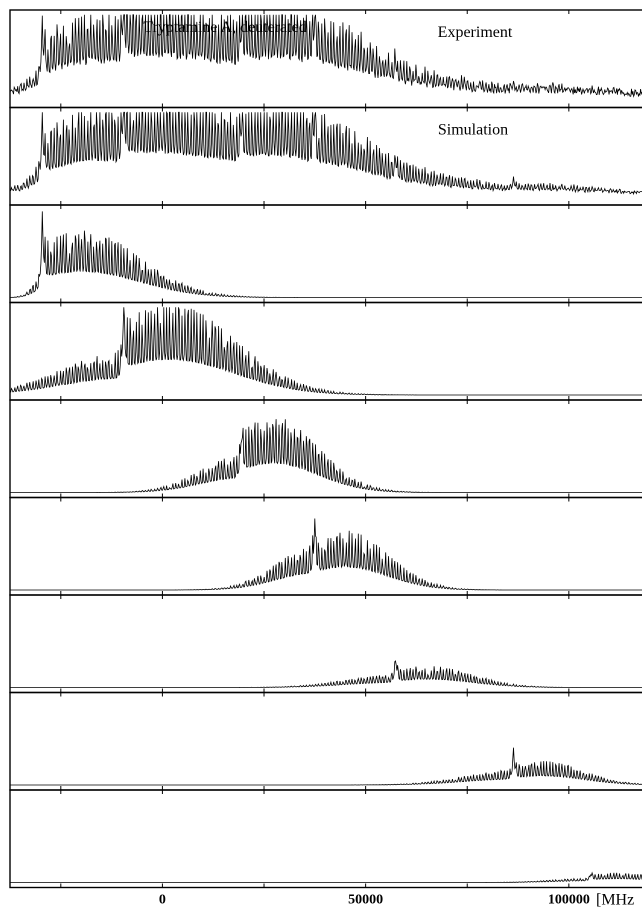 Image resolution: width=642 pixels, height=909 pixels. I want to click on series-line-Simulation, so click(325, 153).